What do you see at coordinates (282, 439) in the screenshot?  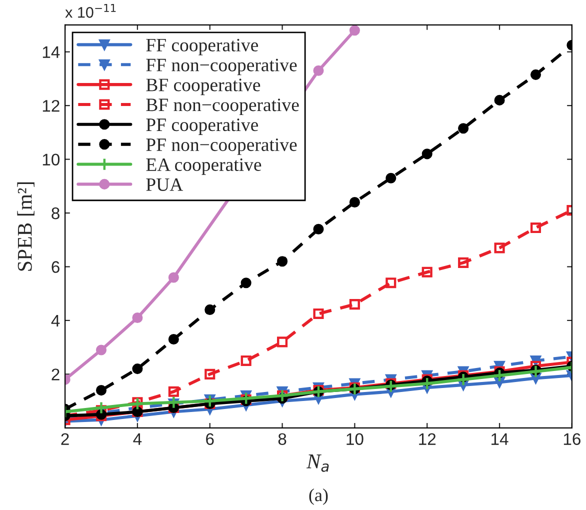 I see `x-tick-label: 8` at bounding box center [282, 439].